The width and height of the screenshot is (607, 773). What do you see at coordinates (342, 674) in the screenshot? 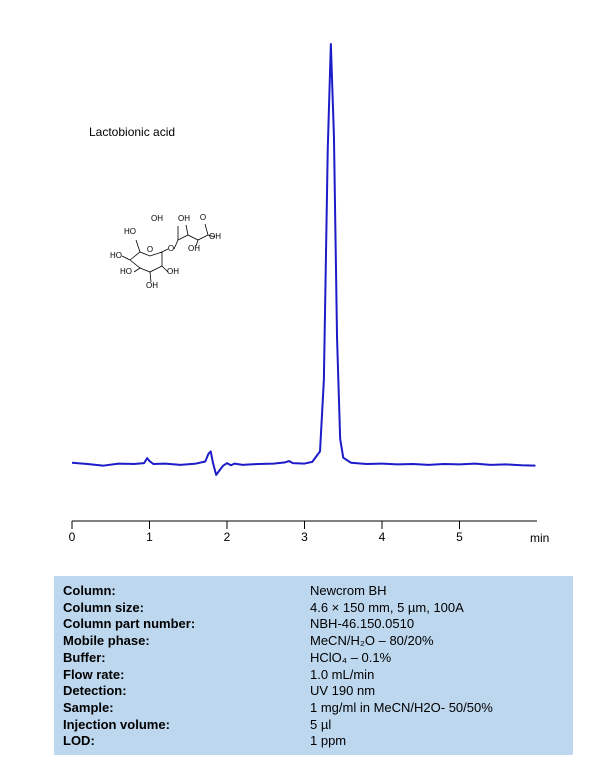
I see `row-value: 1.0 mL/min` at bounding box center [342, 674].